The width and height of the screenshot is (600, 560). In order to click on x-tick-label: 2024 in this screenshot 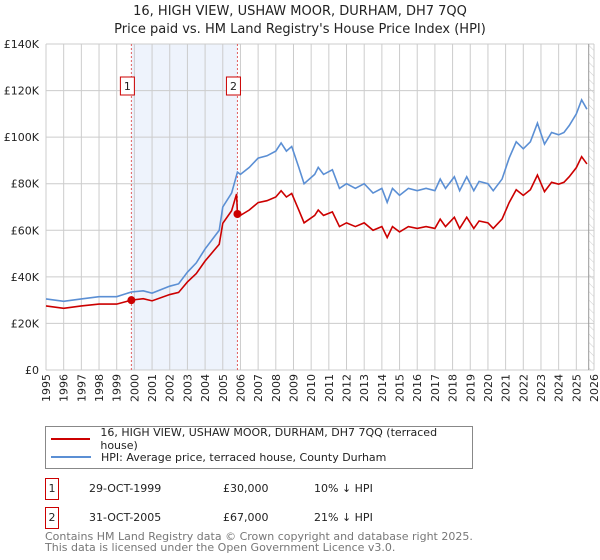, I will do `click(559, 388)`.